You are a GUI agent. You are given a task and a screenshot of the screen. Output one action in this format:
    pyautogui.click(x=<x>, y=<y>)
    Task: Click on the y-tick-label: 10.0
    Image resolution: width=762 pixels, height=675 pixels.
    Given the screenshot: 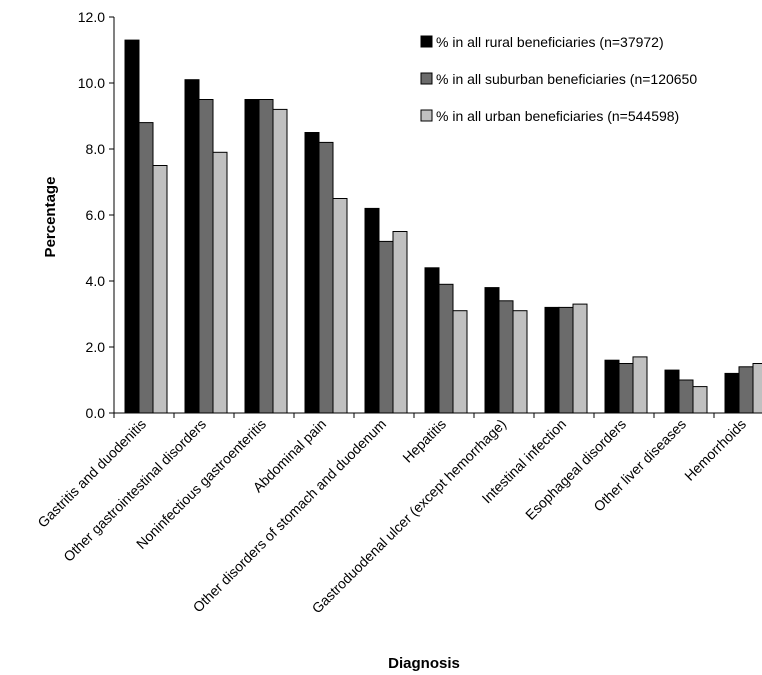 What is the action you would take?
    pyautogui.click(x=91, y=83)
    